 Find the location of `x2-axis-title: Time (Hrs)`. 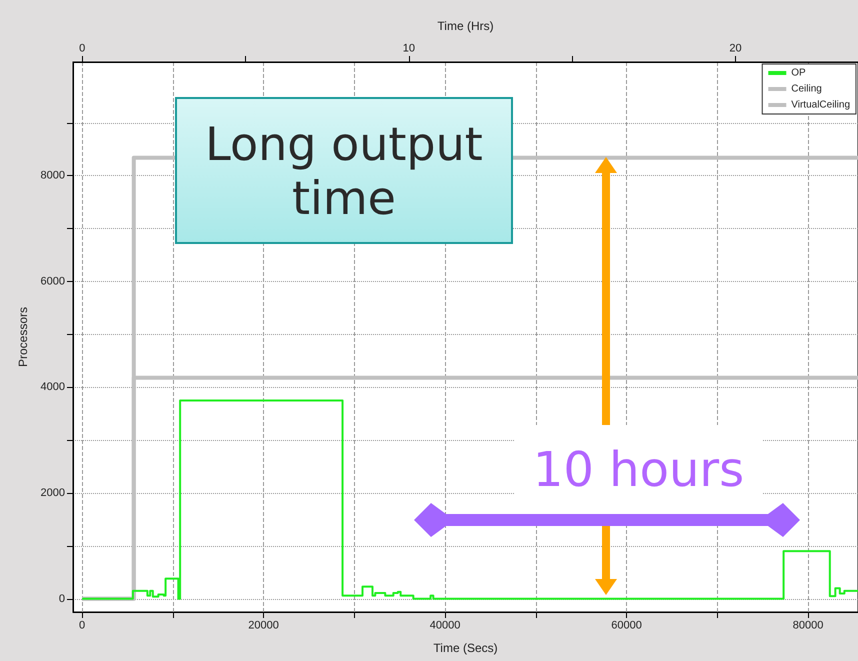

x2-axis-title: Time (Hrs) is located at coordinates (465, 26).